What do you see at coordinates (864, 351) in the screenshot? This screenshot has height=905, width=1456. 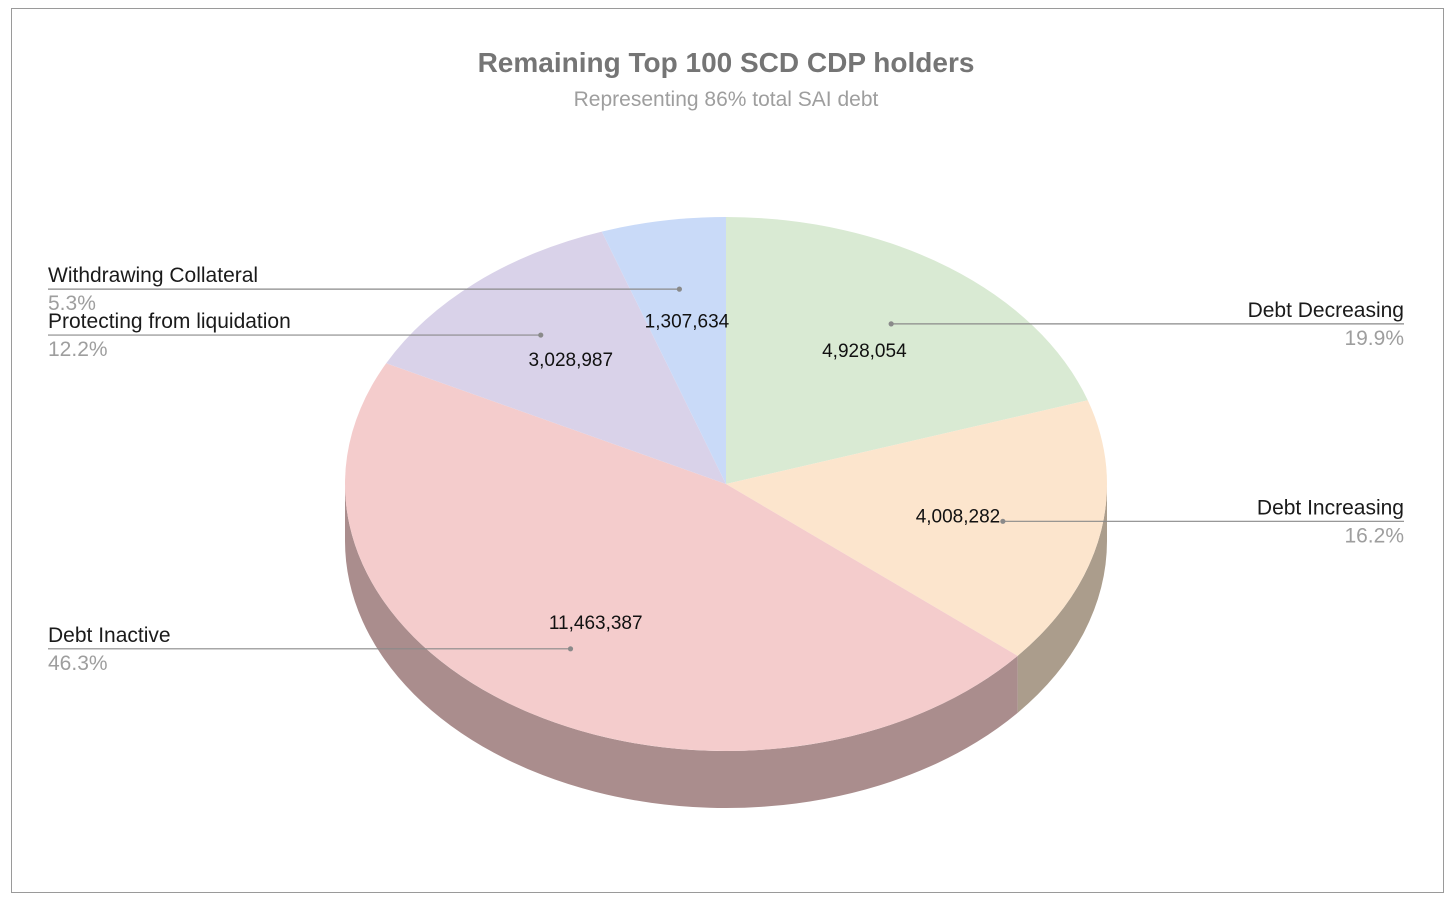 I see `value-label-debt-decreasing: 4,928,054` at bounding box center [864, 351].